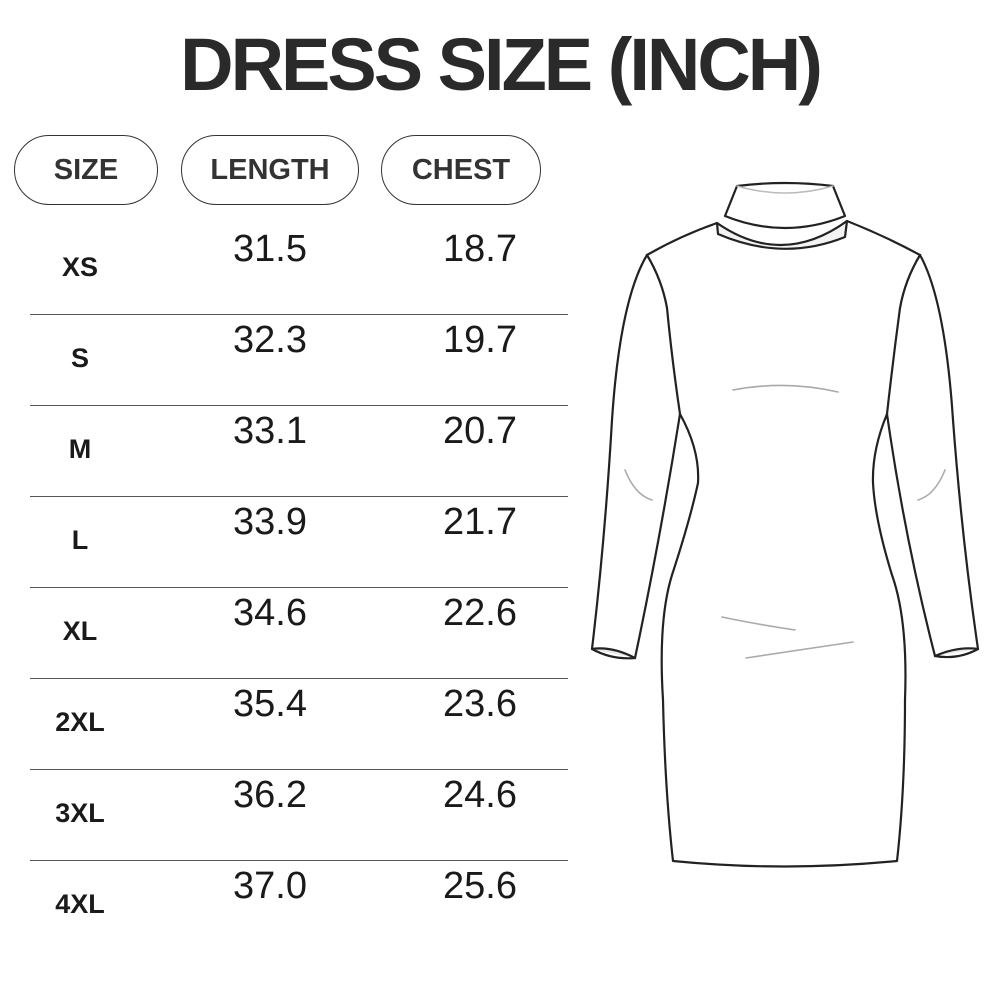  Describe the element at coordinates (480, 704) in the screenshot. I see `chest-value: 23.6` at that location.